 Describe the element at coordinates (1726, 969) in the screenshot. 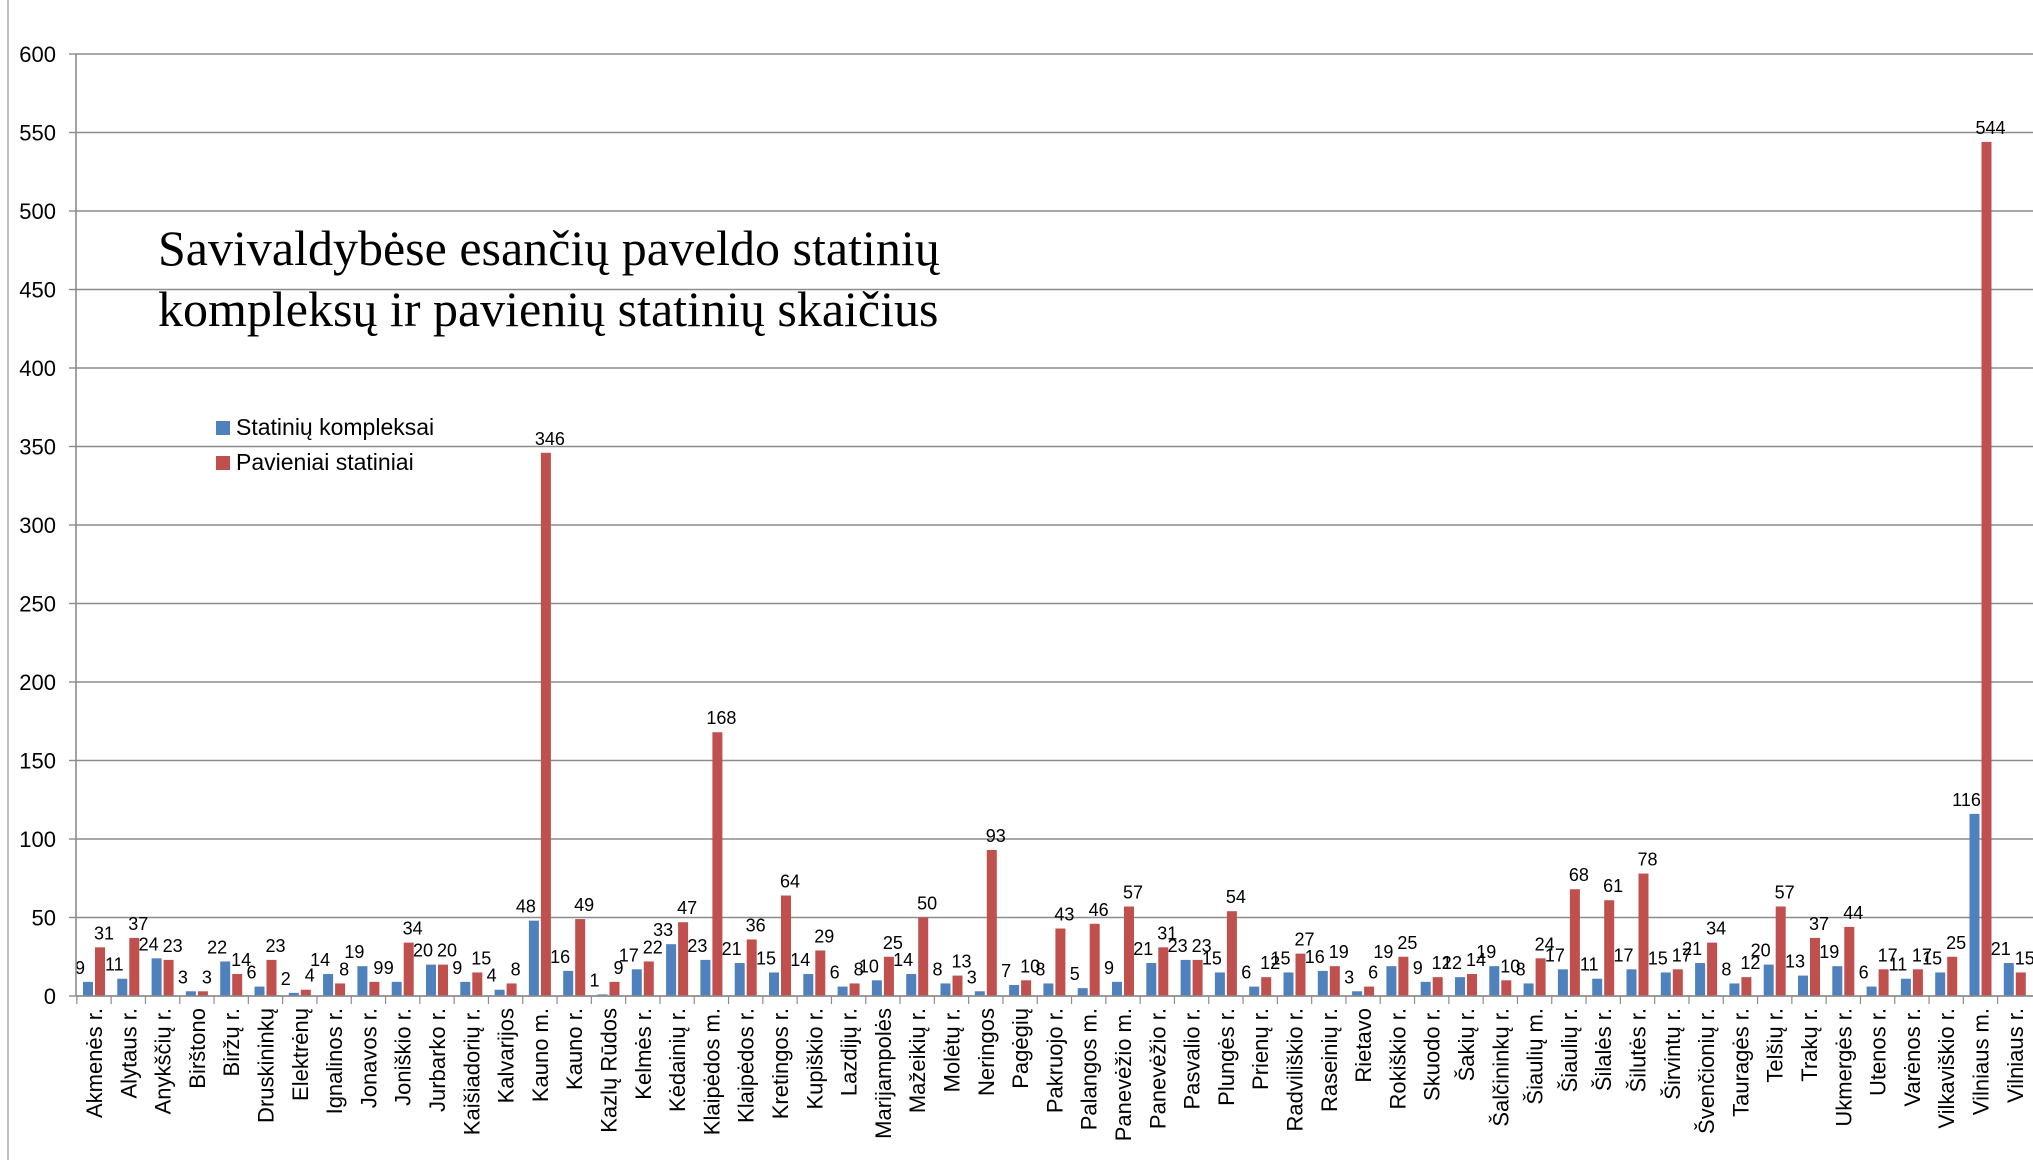

I see `data-label-complexes-48: 8` at that location.